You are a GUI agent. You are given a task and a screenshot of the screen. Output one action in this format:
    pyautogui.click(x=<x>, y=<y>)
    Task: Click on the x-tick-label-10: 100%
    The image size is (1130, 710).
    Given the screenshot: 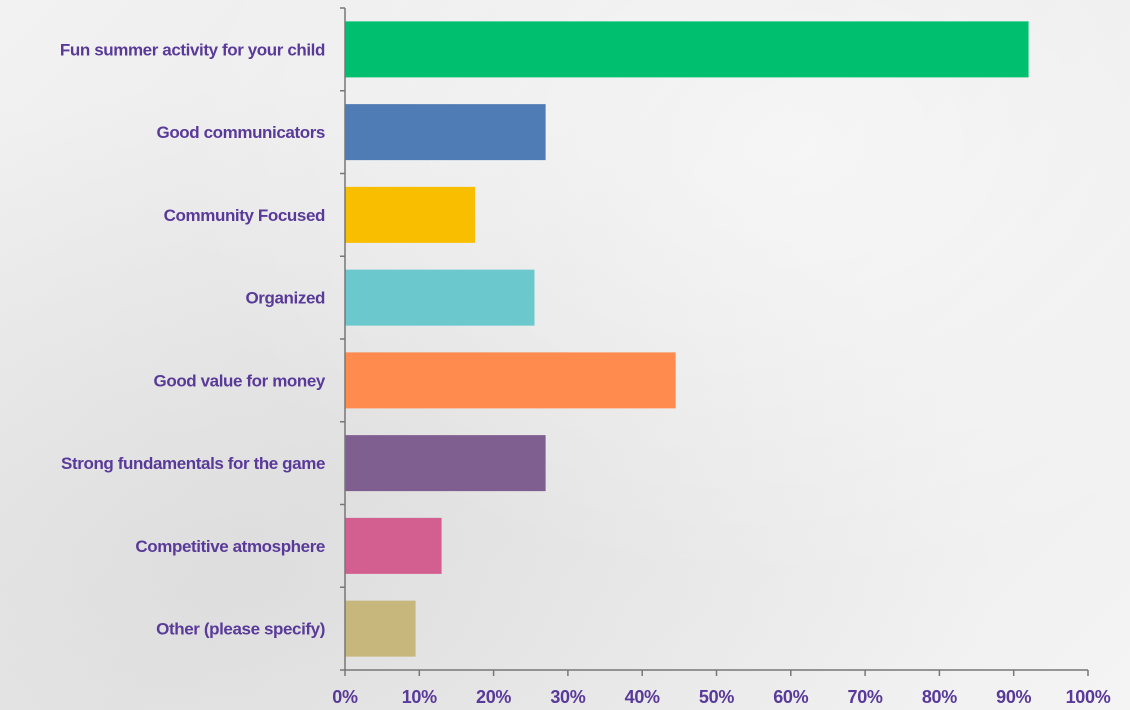 What is the action you would take?
    pyautogui.click(x=1088, y=697)
    